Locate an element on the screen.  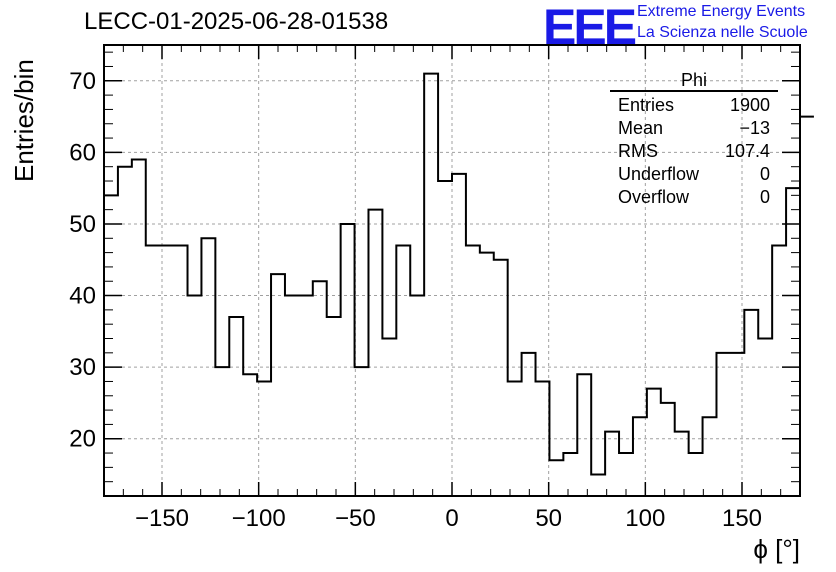
stats-row-rms: RMS 107.4 is located at coordinates (694, 151).